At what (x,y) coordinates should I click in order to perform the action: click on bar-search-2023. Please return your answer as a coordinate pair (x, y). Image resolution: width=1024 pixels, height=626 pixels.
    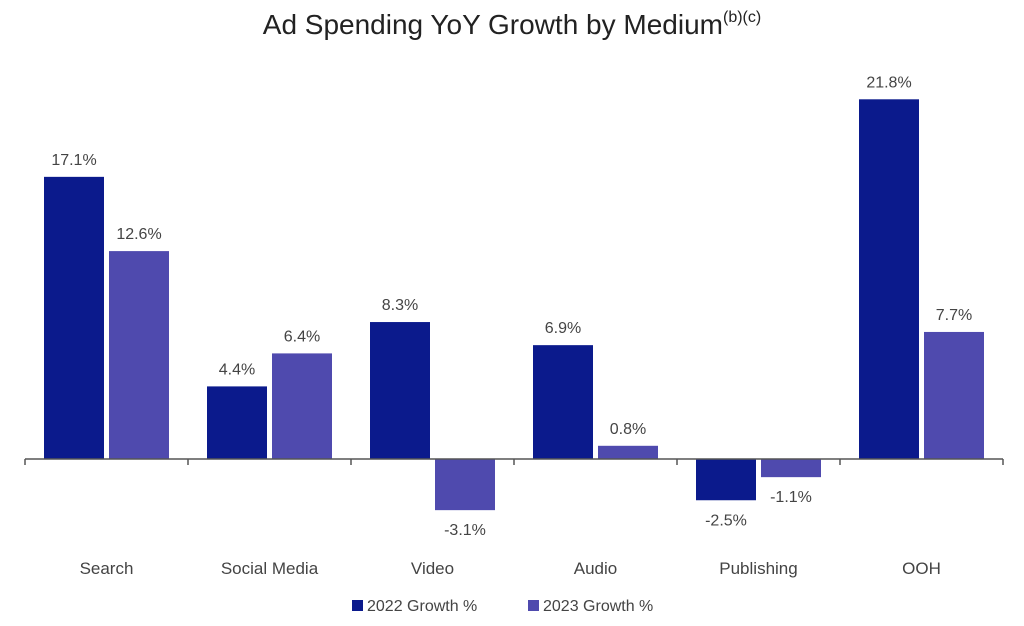
    Looking at the image, I should click on (139, 355).